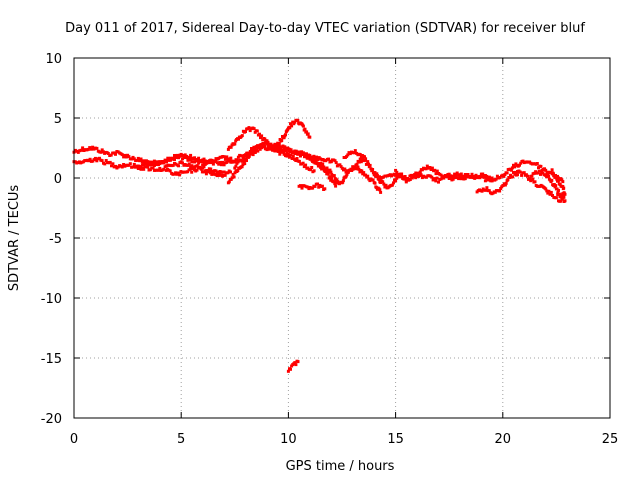 This screenshot has height=480, width=640. Describe the element at coordinates (58, 119) in the screenshot. I see `y-tick-label: 5` at that location.